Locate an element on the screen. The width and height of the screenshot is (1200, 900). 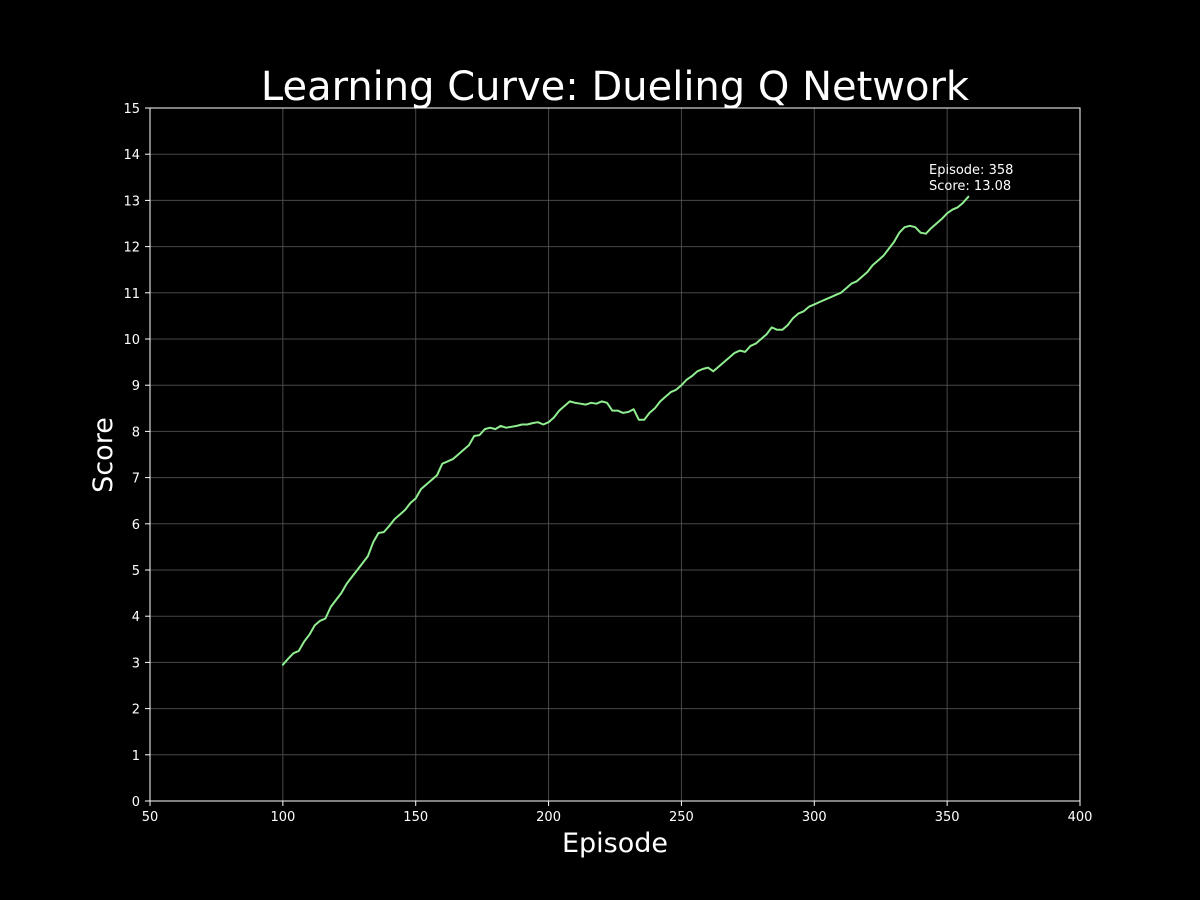
y-tick-label: 8 is located at coordinates (136, 432).